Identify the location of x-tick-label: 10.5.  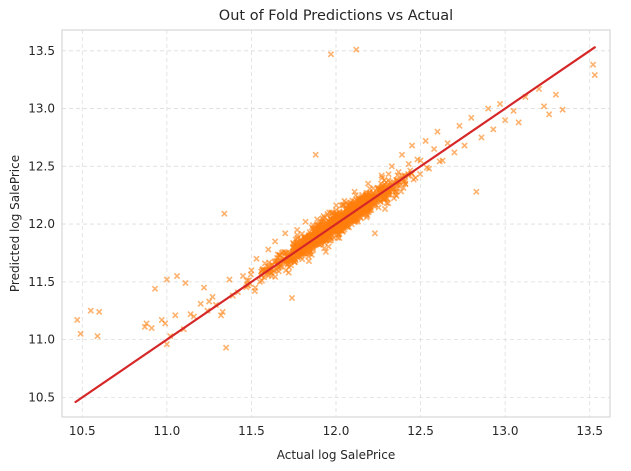
(82, 431).